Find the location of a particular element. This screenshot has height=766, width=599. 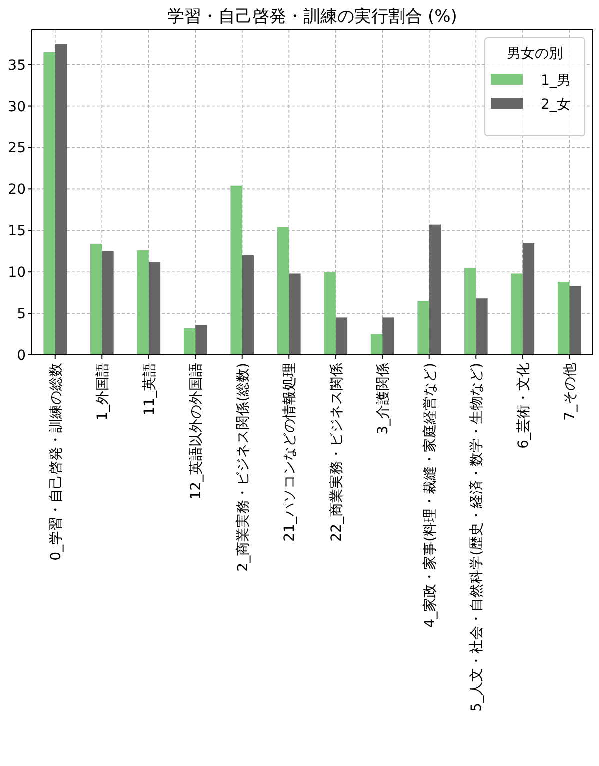

y-tick-label: 35 is located at coordinates (17, 66).